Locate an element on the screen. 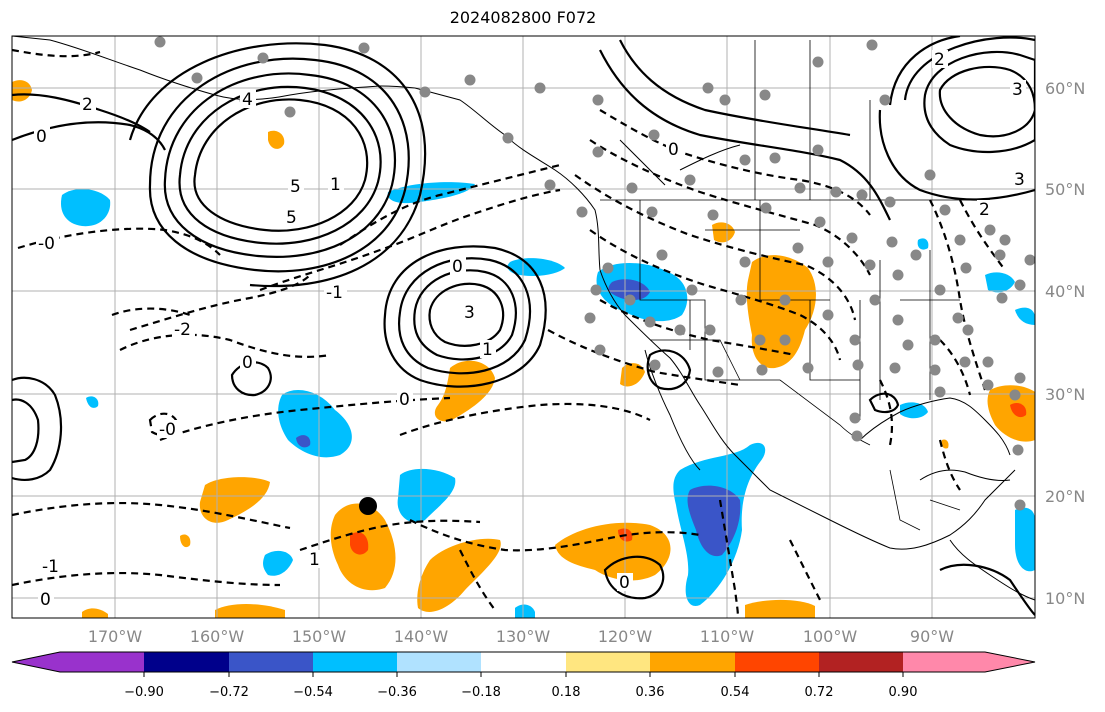  colorbar-tick-label: 0.72 is located at coordinates (819, 692).